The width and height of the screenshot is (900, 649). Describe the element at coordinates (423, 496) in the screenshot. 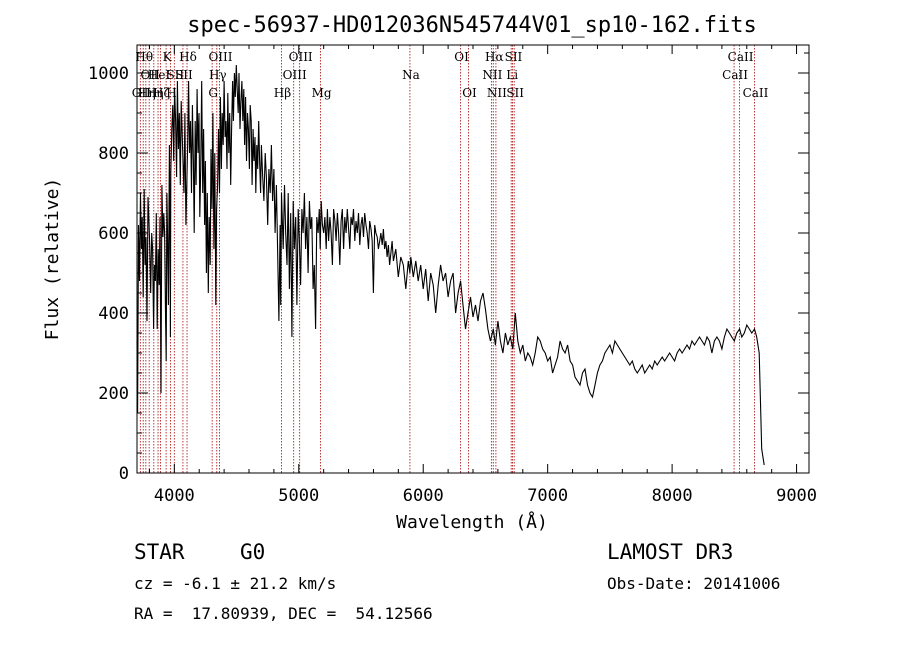

I see `x-tick-label: 6000` at that location.